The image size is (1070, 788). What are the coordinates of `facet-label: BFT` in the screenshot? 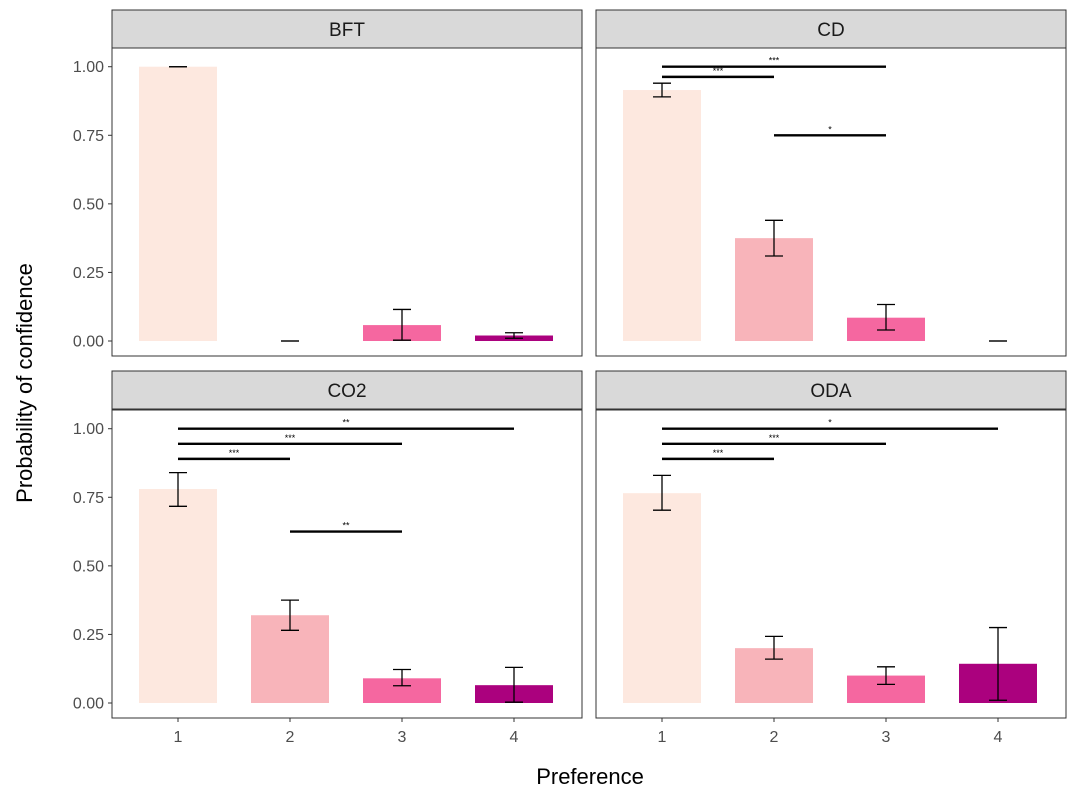 It's located at (347, 30).